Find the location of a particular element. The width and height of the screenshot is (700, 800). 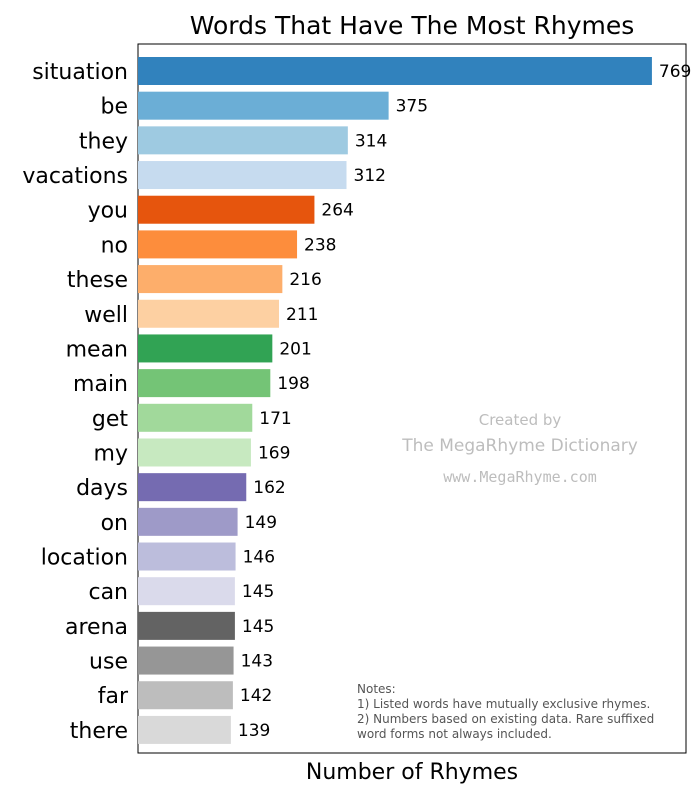

data-label-location: 146 is located at coordinates (259, 558).